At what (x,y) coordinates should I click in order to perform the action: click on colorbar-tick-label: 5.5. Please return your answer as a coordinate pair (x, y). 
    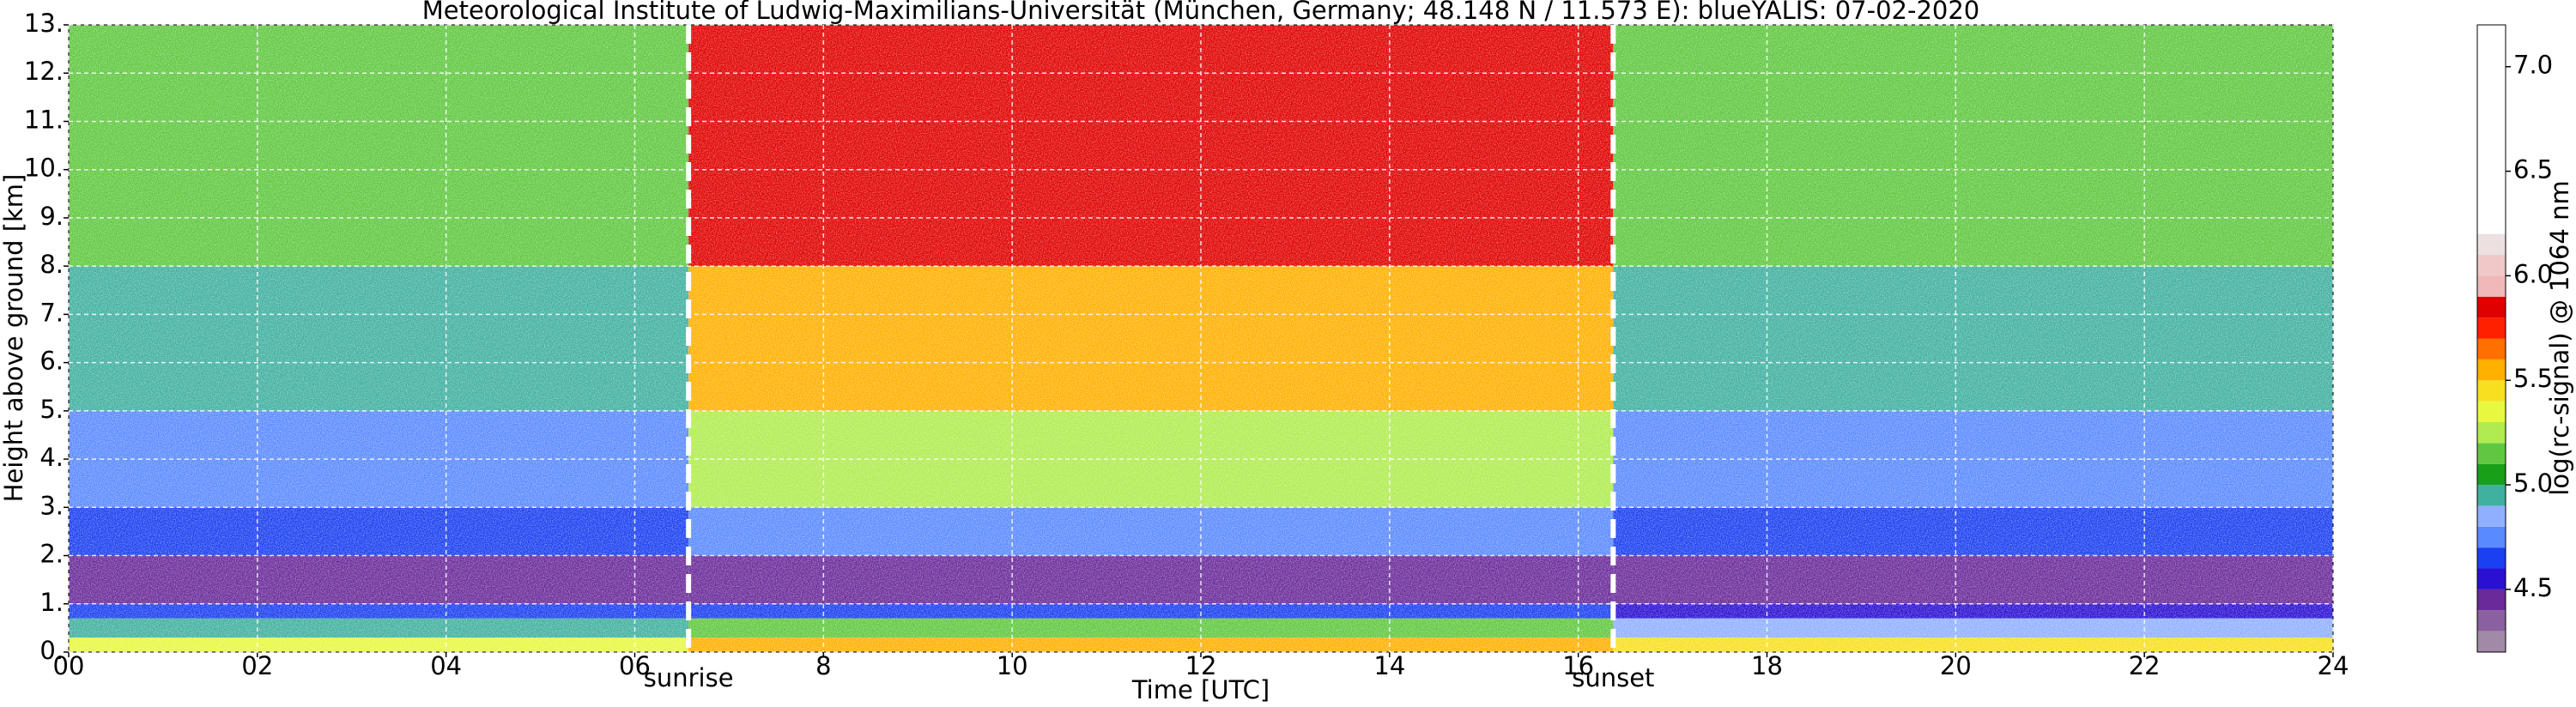
    Looking at the image, I should click on (2533, 378).